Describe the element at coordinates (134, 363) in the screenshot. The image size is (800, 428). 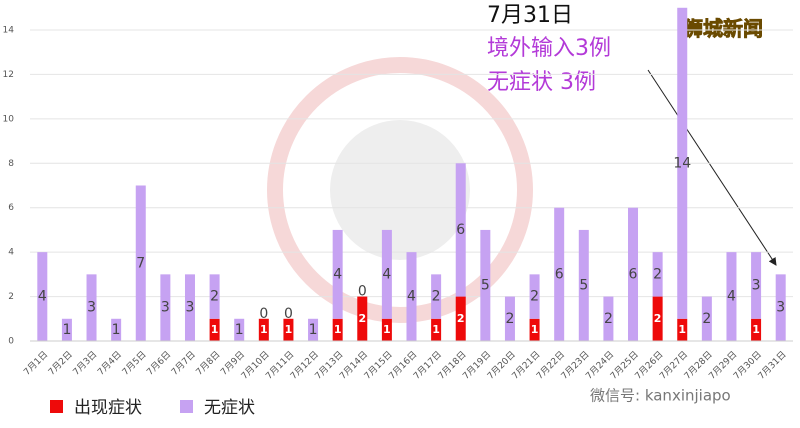
I see `x-tick-label: 7月5日` at that location.